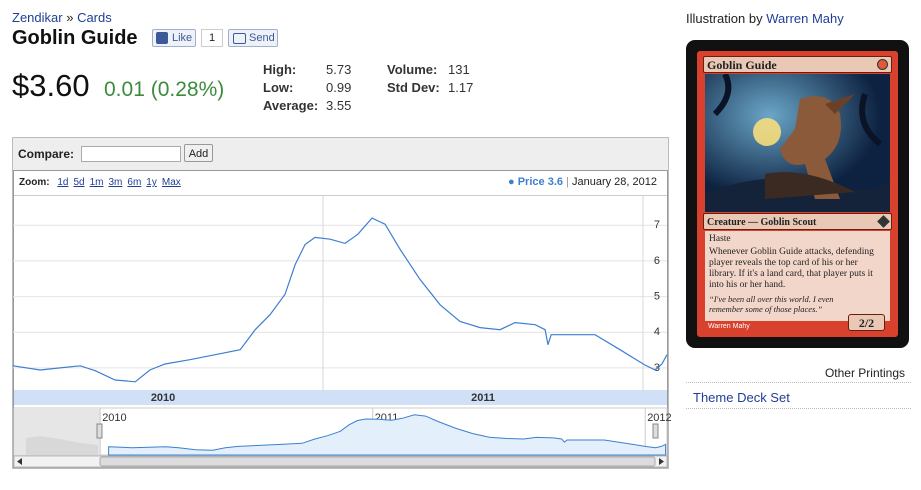 The image size is (921, 490). I want to click on stat-value: 0.99, so click(339, 87).